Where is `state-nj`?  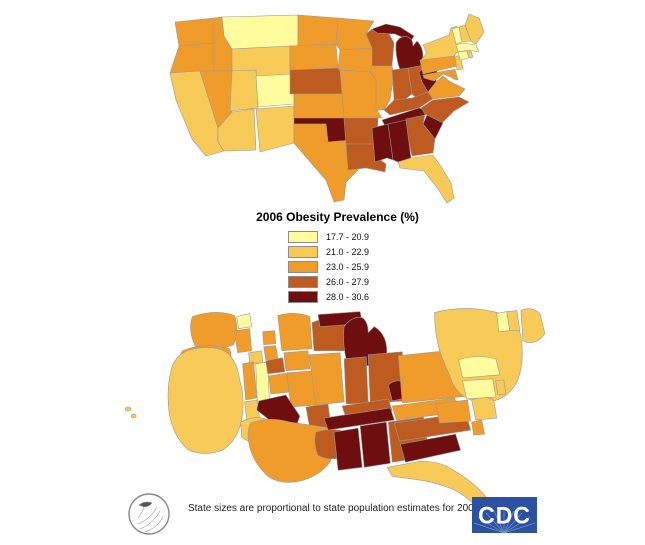 state-nj is located at coordinates (459, 62).